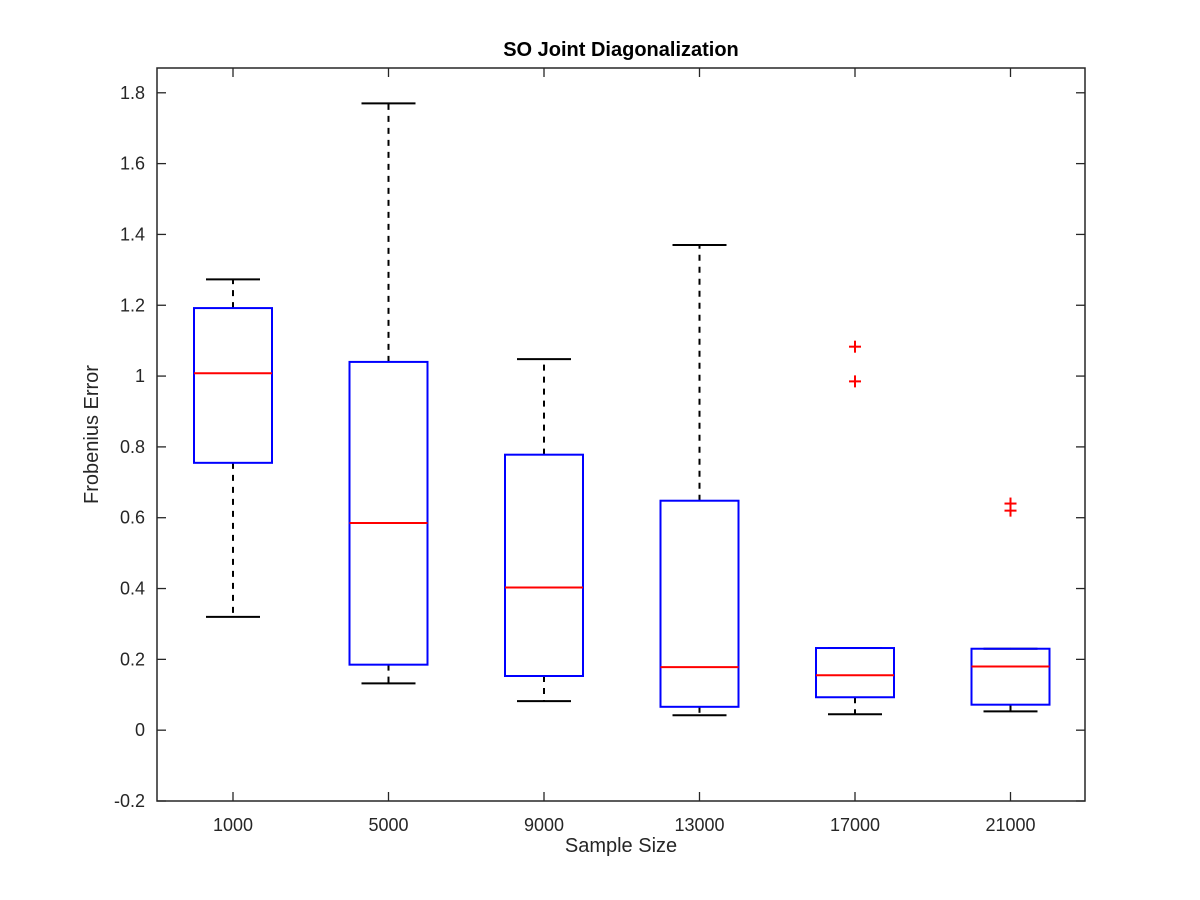 The image size is (1200, 900). Describe the element at coordinates (1010, 825) in the screenshot. I see `x-tick-label: 21000` at that location.